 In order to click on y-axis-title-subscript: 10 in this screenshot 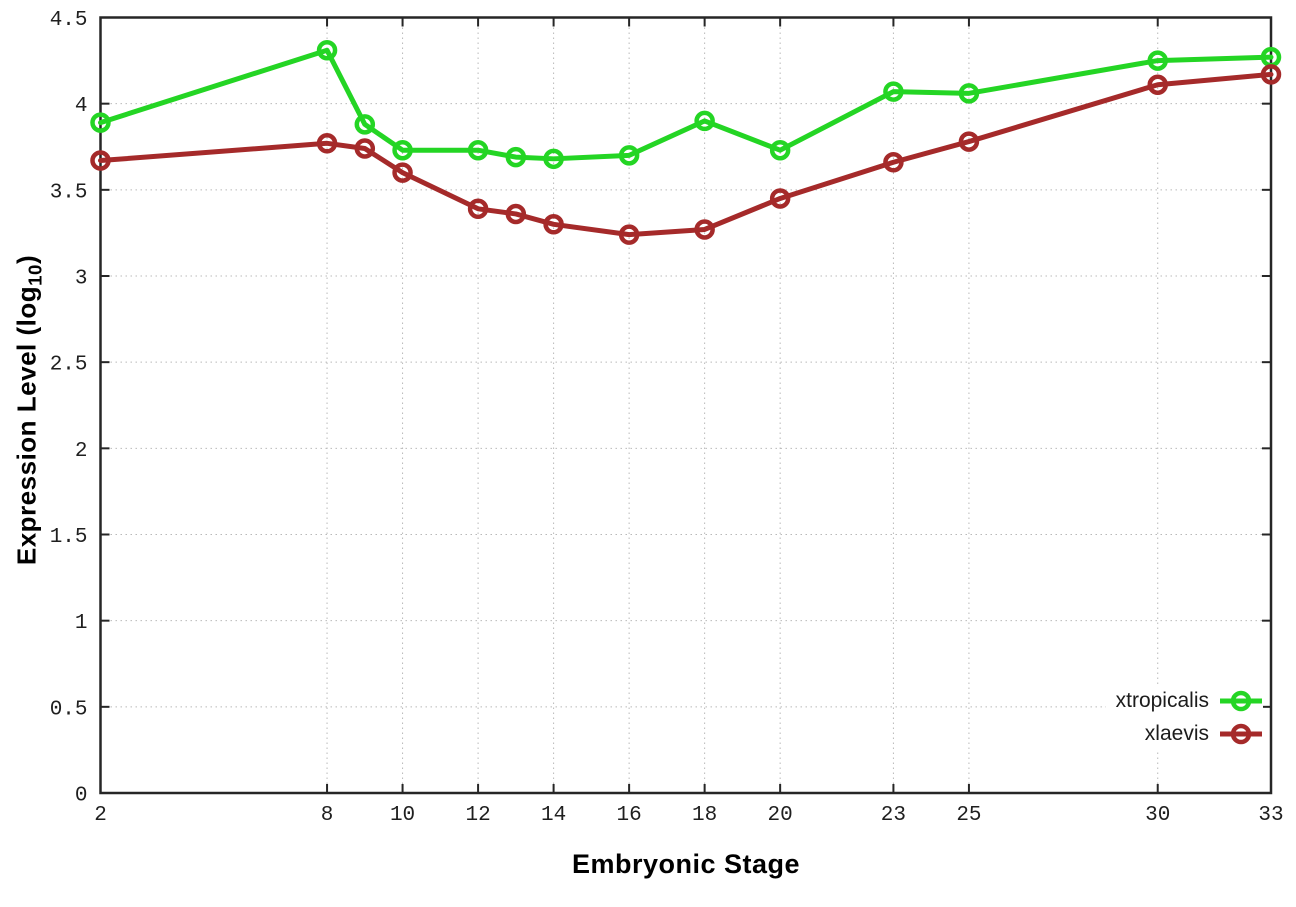, I will do `click(35, 275)`.